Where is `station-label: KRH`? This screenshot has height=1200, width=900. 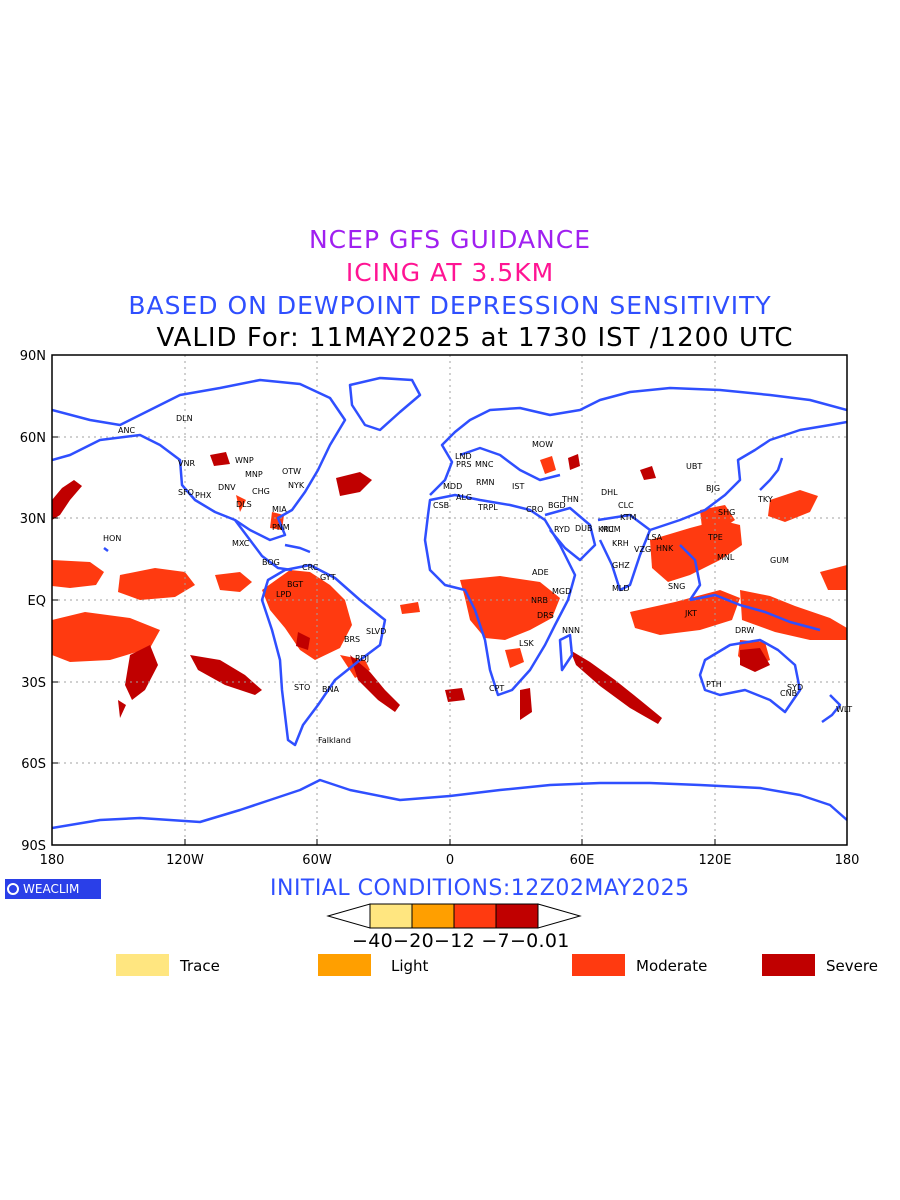
station-label: KRH is located at coordinates (620, 543).